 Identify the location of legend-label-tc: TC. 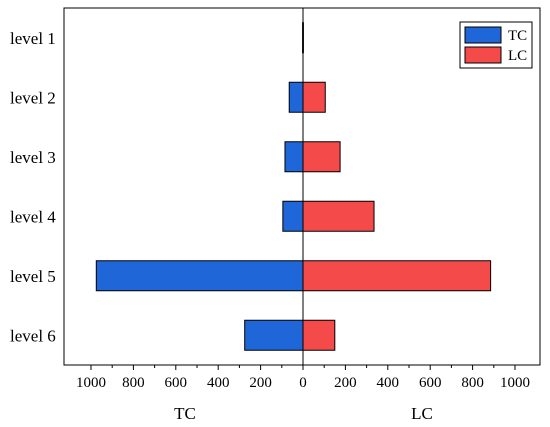
(517, 36).